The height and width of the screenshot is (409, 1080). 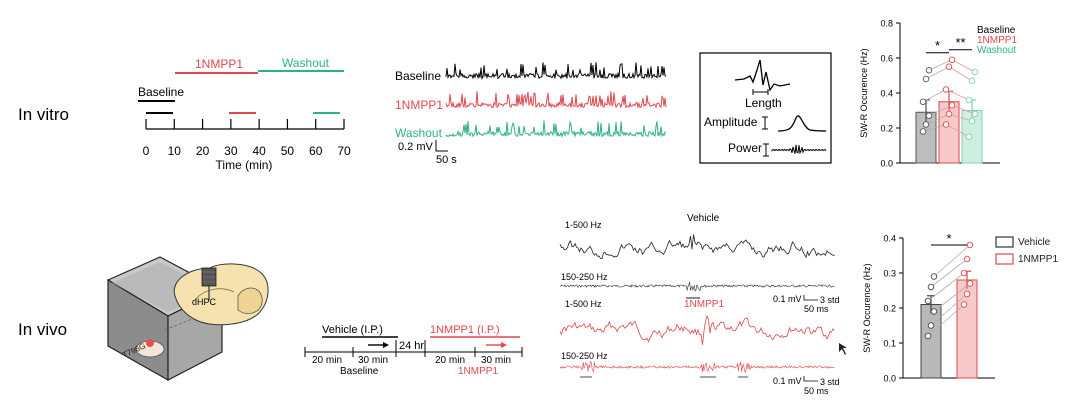 What do you see at coordinates (731, 122) in the screenshot?
I see `inset-amplitude-label: Amplitude` at bounding box center [731, 122].